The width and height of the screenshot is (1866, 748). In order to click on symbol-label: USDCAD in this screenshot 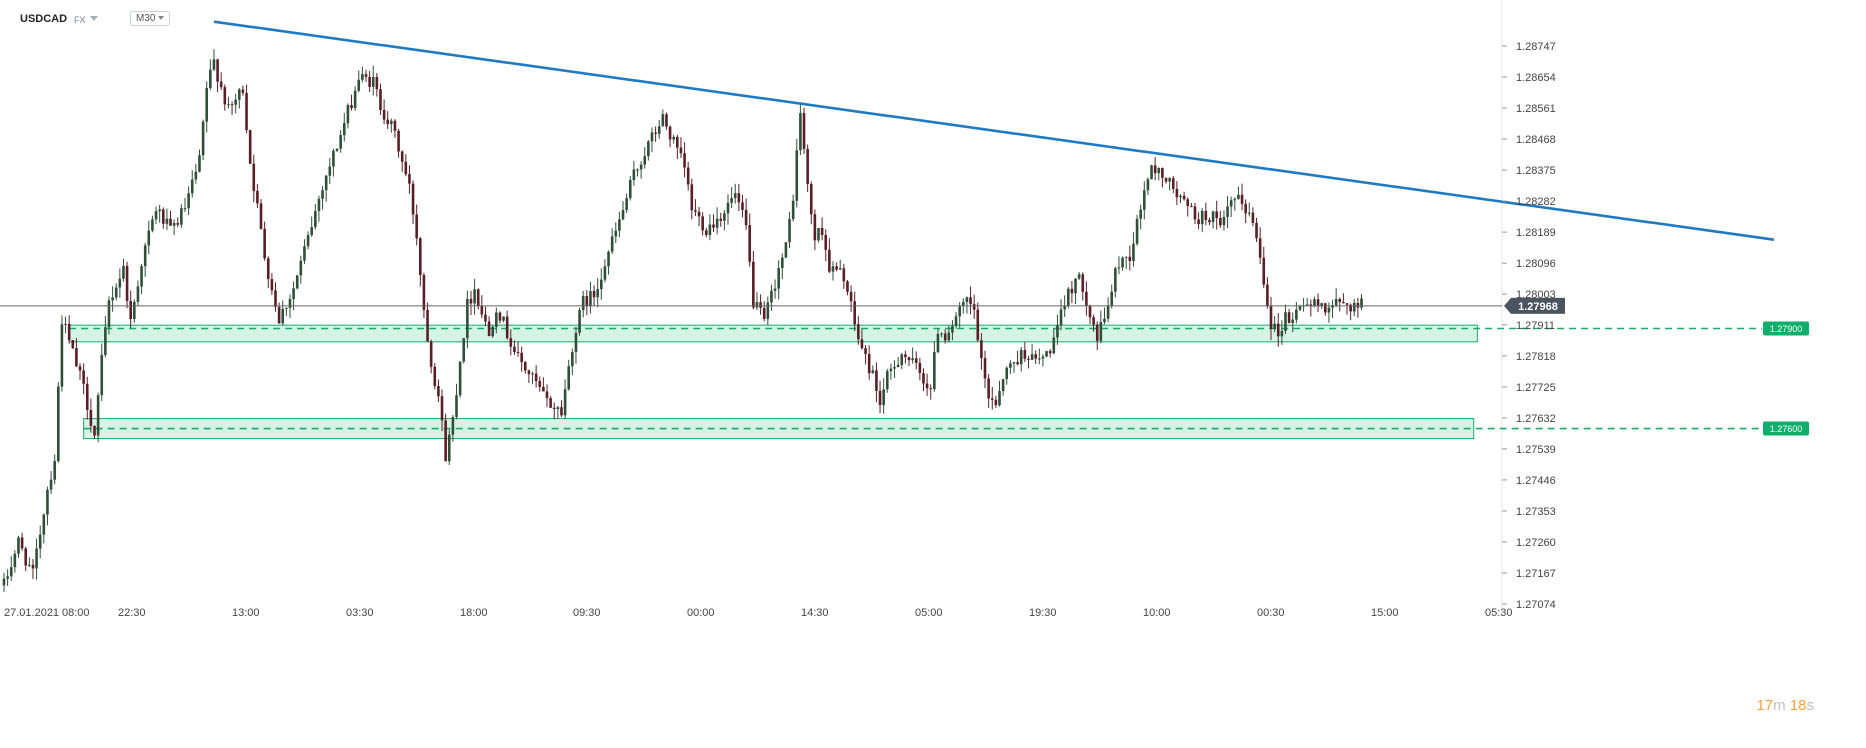, I will do `click(44, 19)`.